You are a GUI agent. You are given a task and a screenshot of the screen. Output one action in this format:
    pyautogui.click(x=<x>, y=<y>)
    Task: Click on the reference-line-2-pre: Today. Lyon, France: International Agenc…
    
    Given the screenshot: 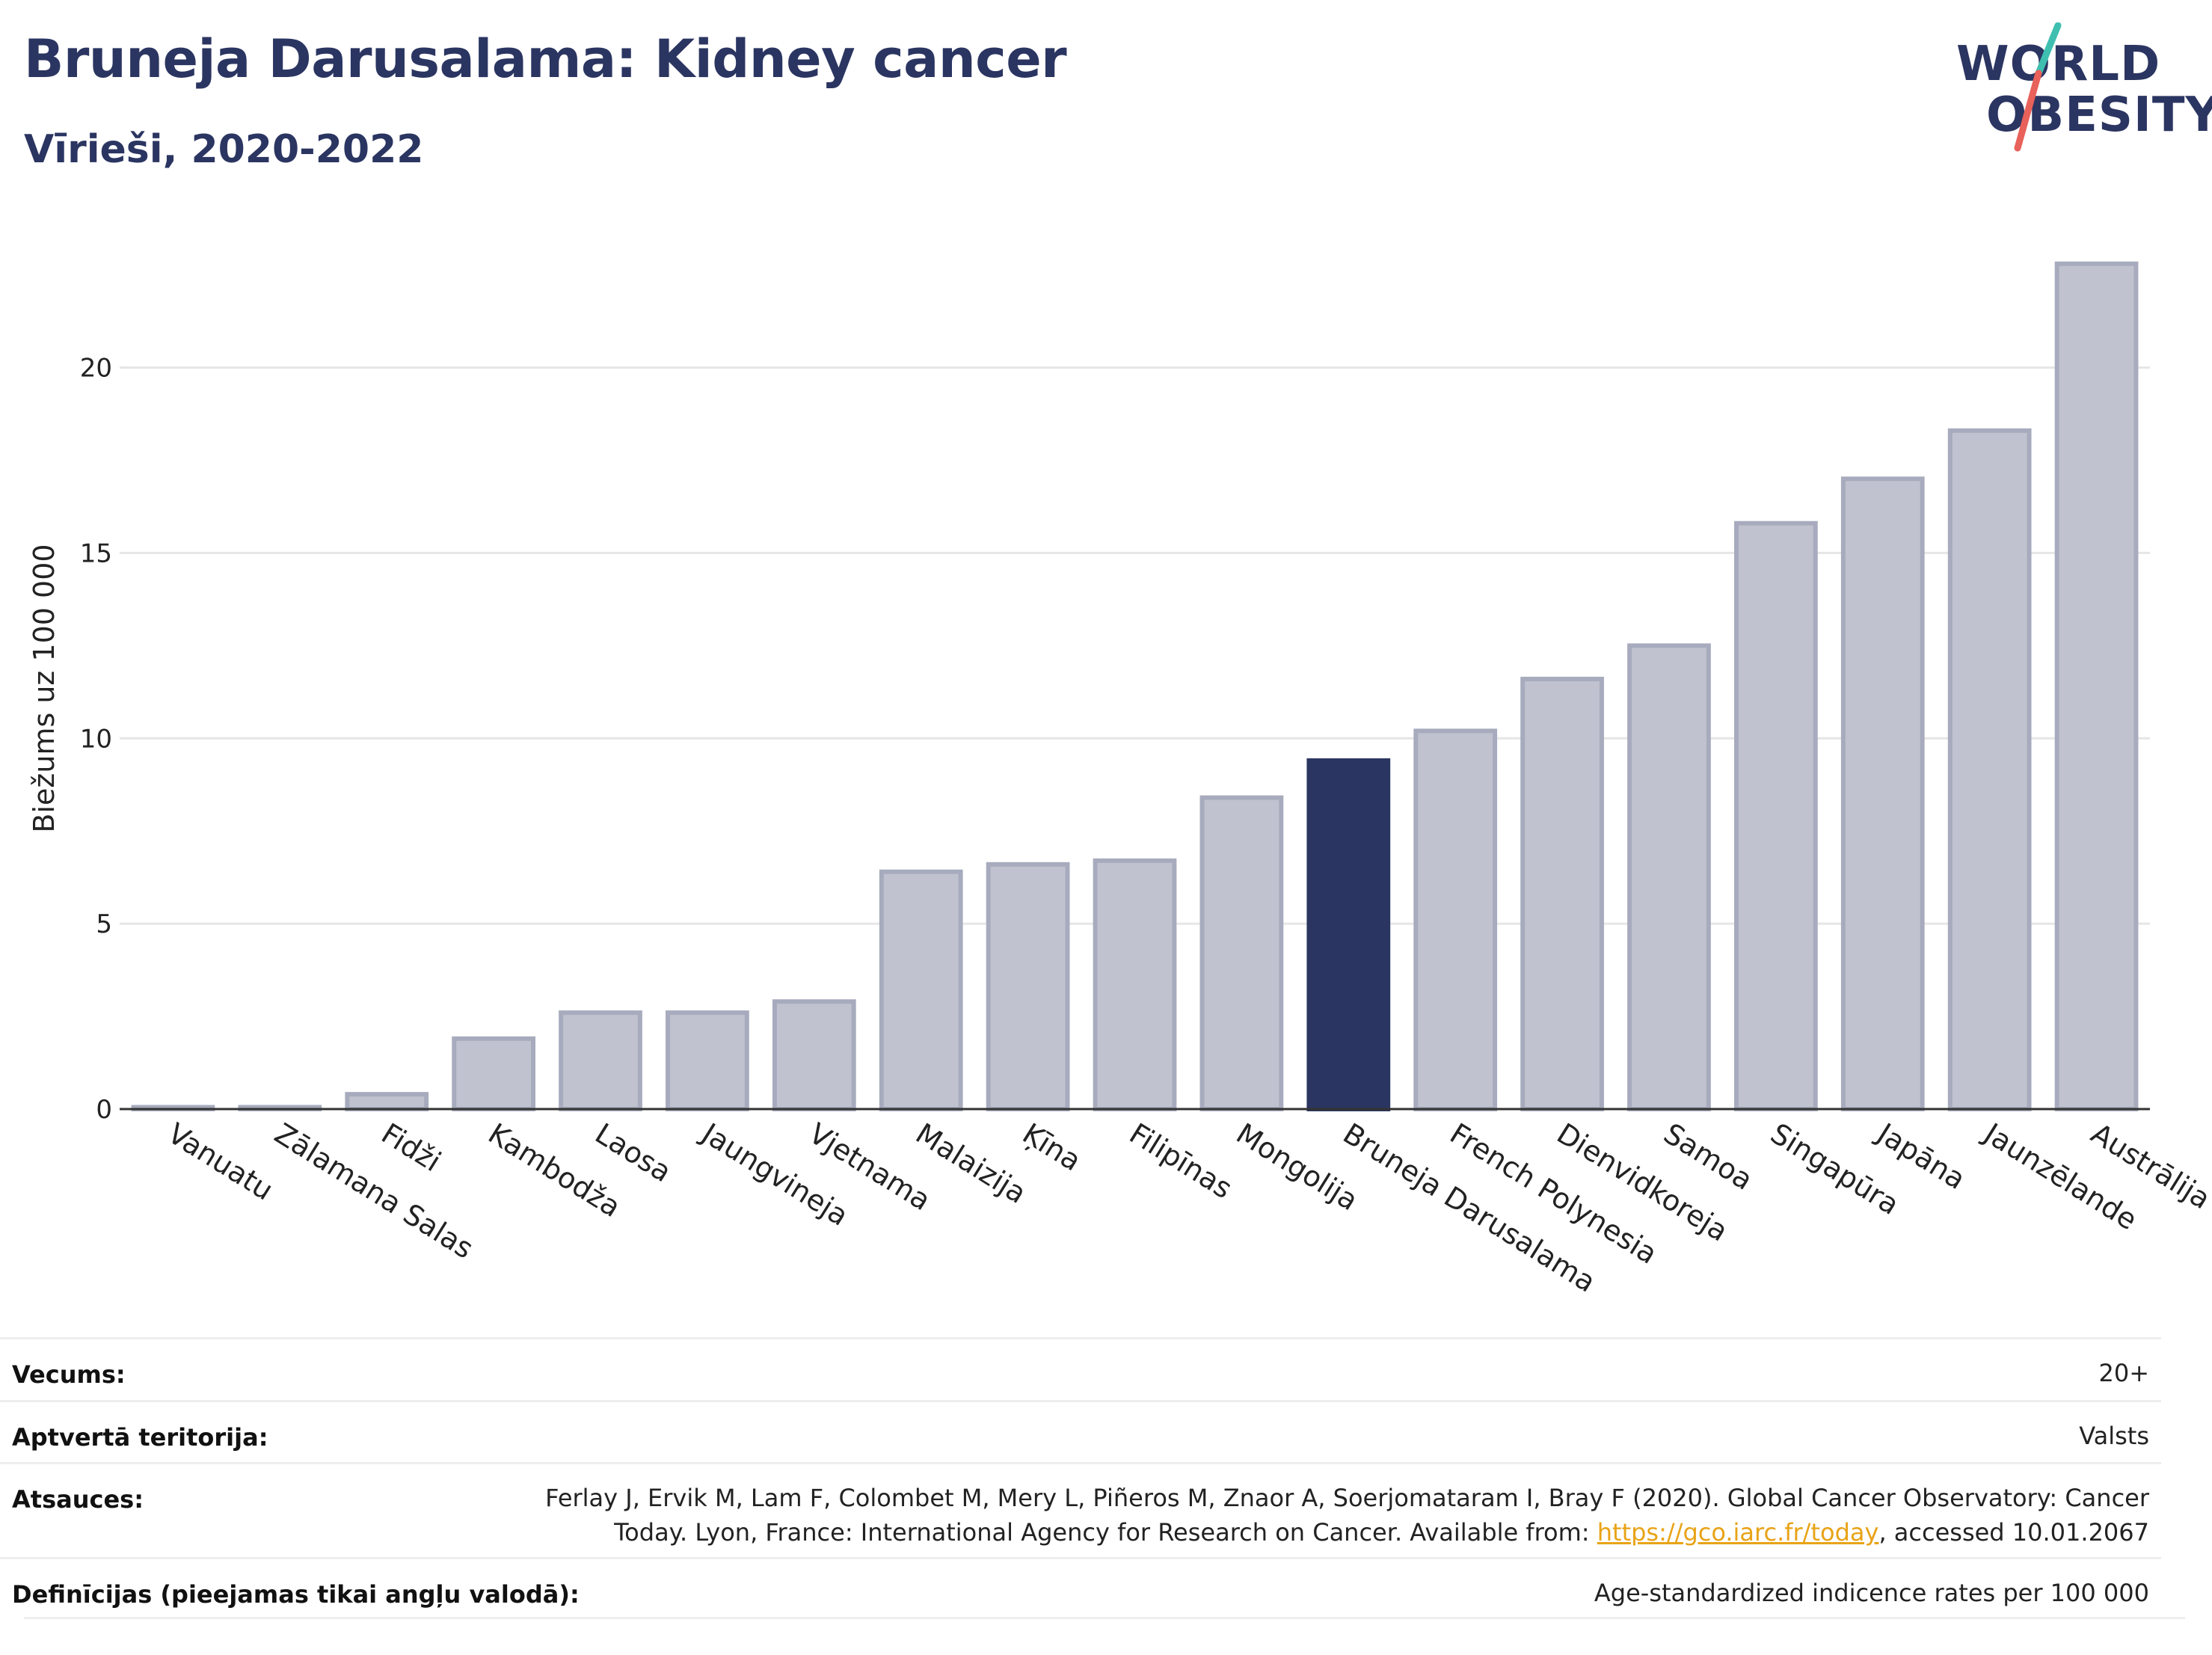 What is the action you would take?
    pyautogui.click(x=1105, y=1532)
    